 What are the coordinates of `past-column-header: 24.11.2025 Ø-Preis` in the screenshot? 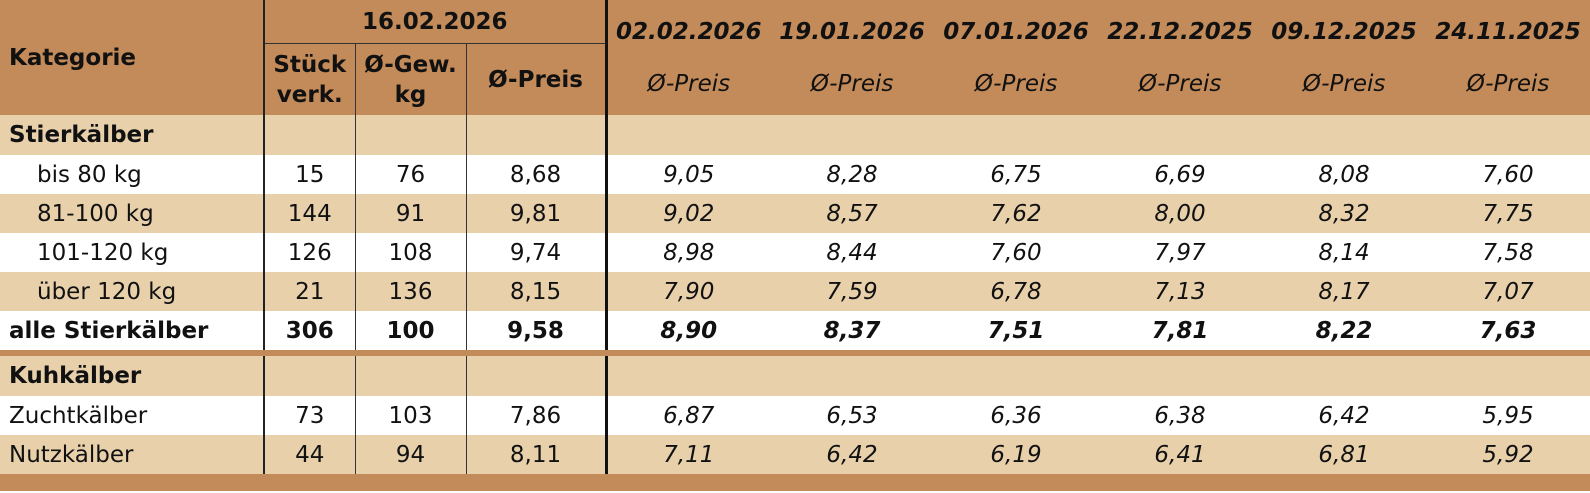 It's located at (1508, 57).